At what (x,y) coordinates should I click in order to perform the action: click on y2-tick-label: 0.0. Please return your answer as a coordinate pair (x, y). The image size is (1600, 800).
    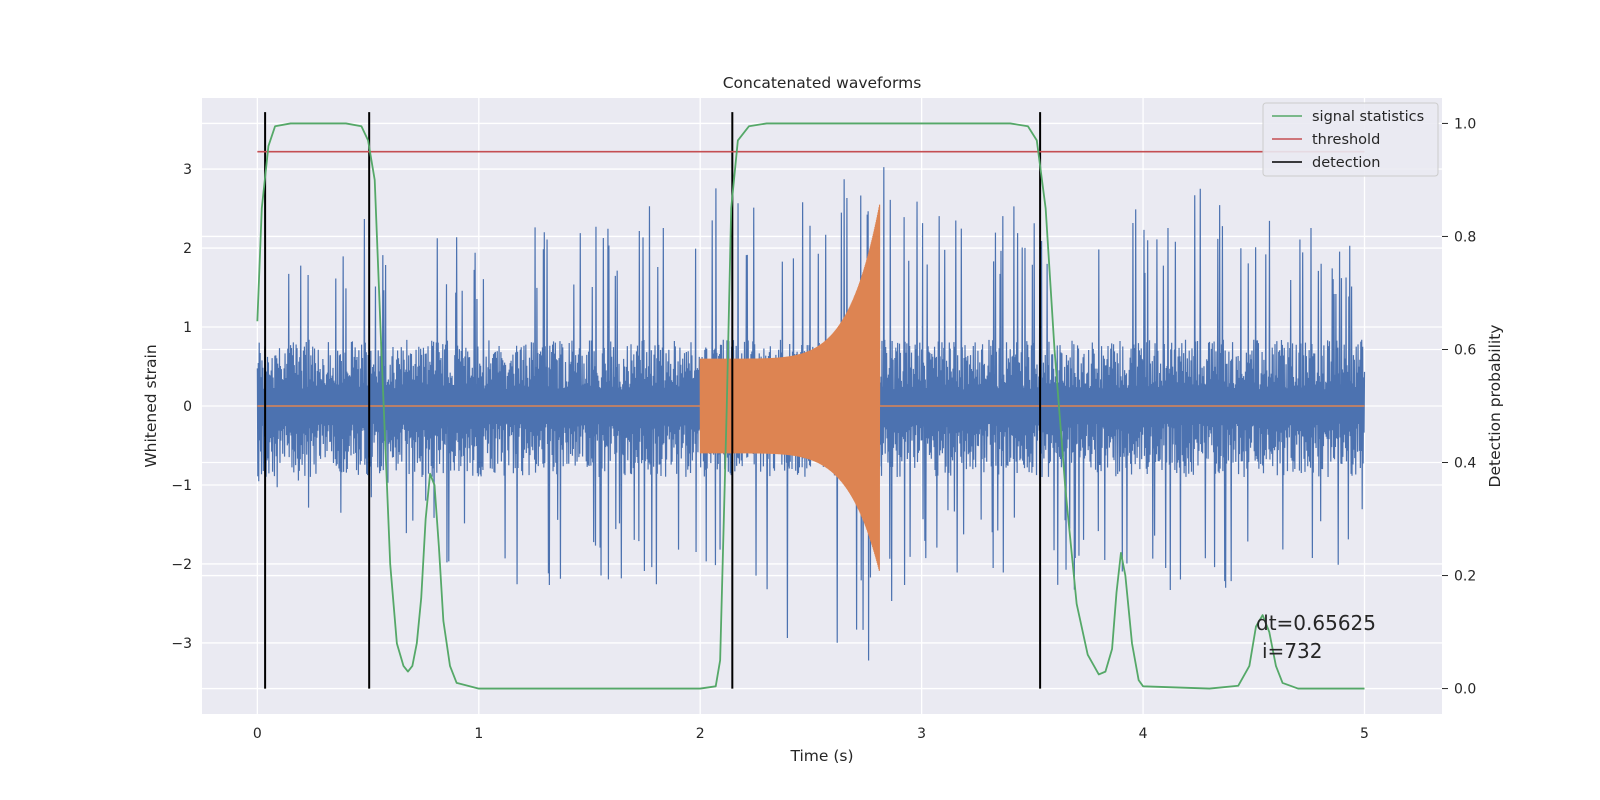
    Looking at the image, I should click on (1465, 690).